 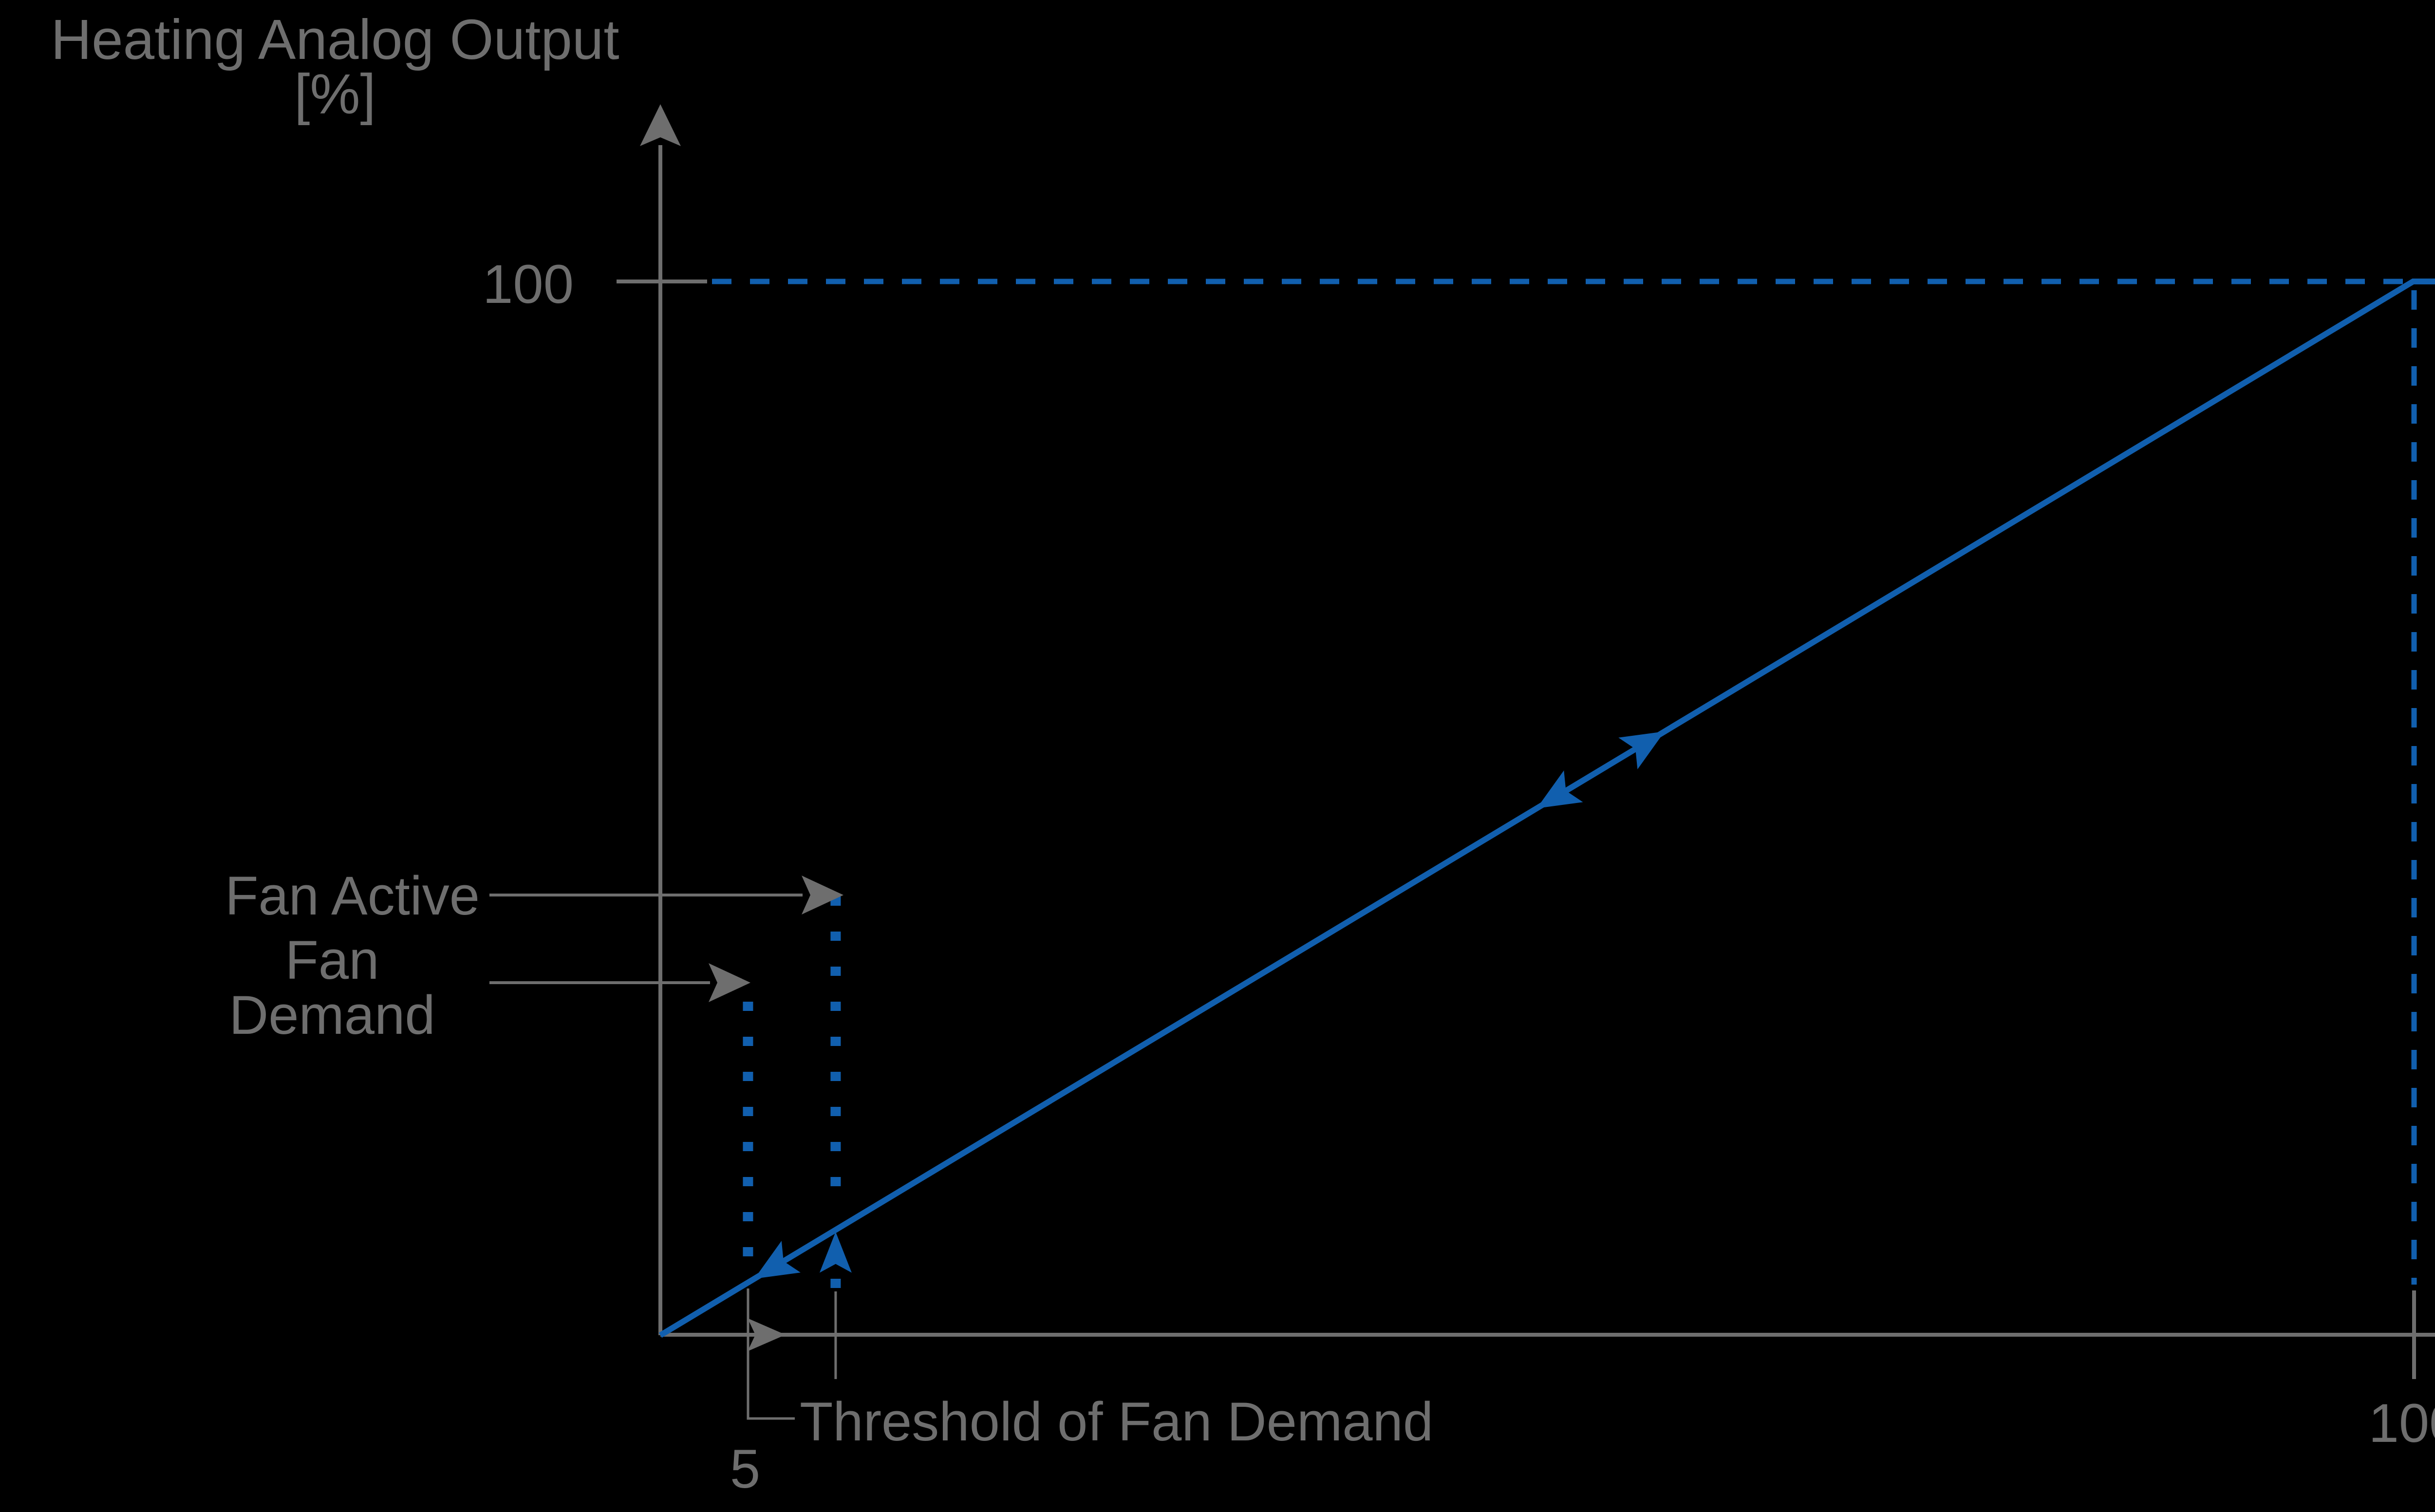 What do you see at coordinates (528, 284) in the screenshot?
I see `y-tick-label-100: 100` at bounding box center [528, 284].